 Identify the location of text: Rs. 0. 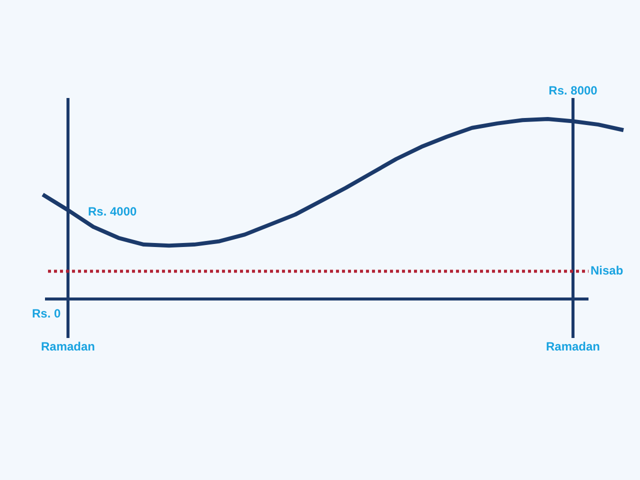
(47, 313).